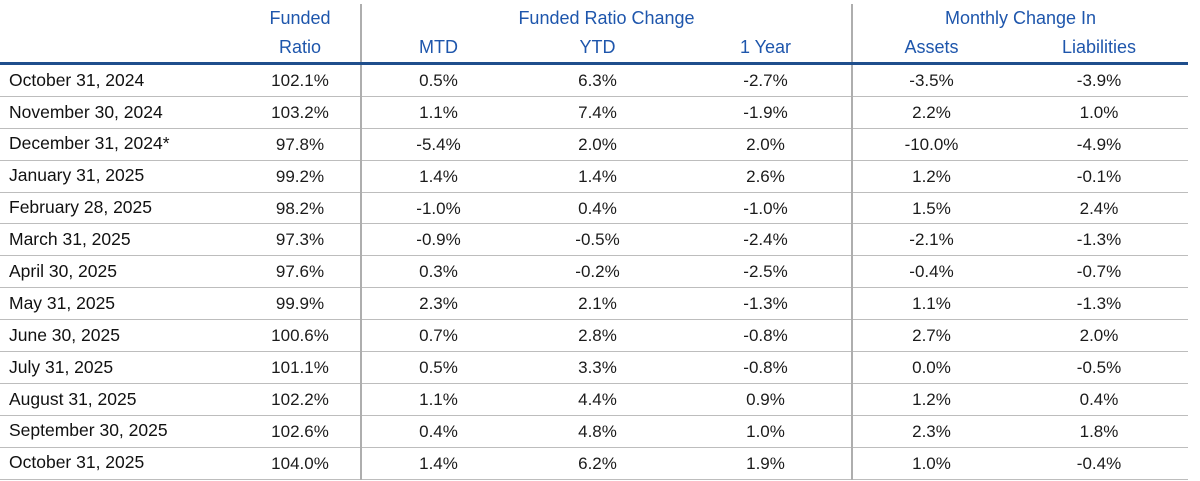  What do you see at coordinates (930, 367) in the screenshot?
I see `assets-cell: 0.0%` at bounding box center [930, 367].